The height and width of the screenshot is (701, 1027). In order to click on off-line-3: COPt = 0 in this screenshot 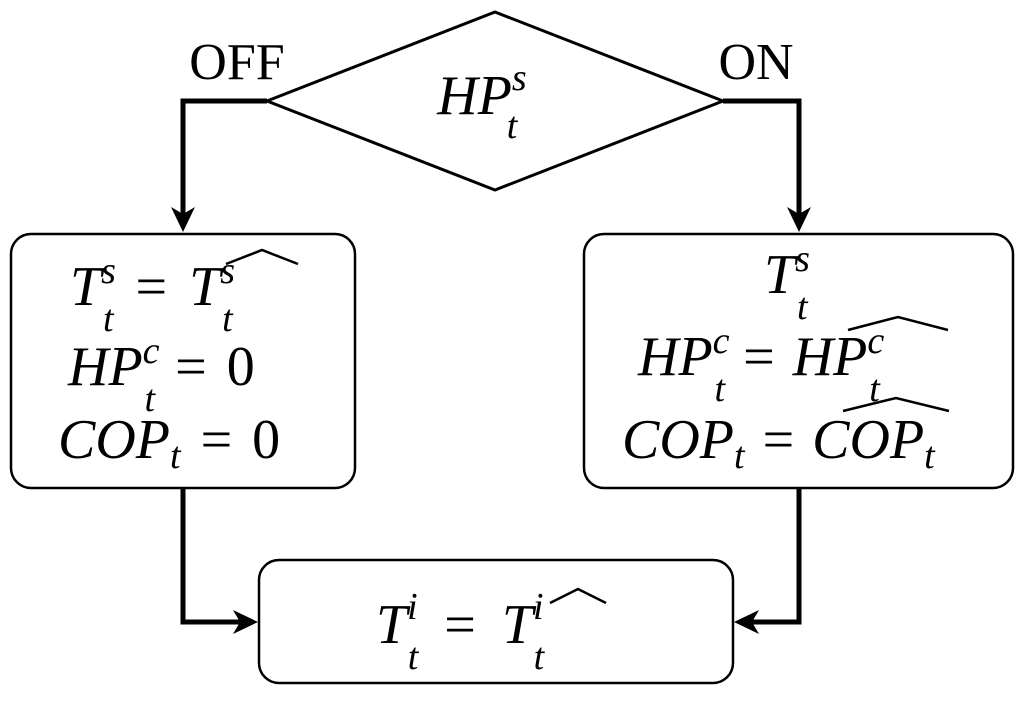, I will do `click(169, 443)`.